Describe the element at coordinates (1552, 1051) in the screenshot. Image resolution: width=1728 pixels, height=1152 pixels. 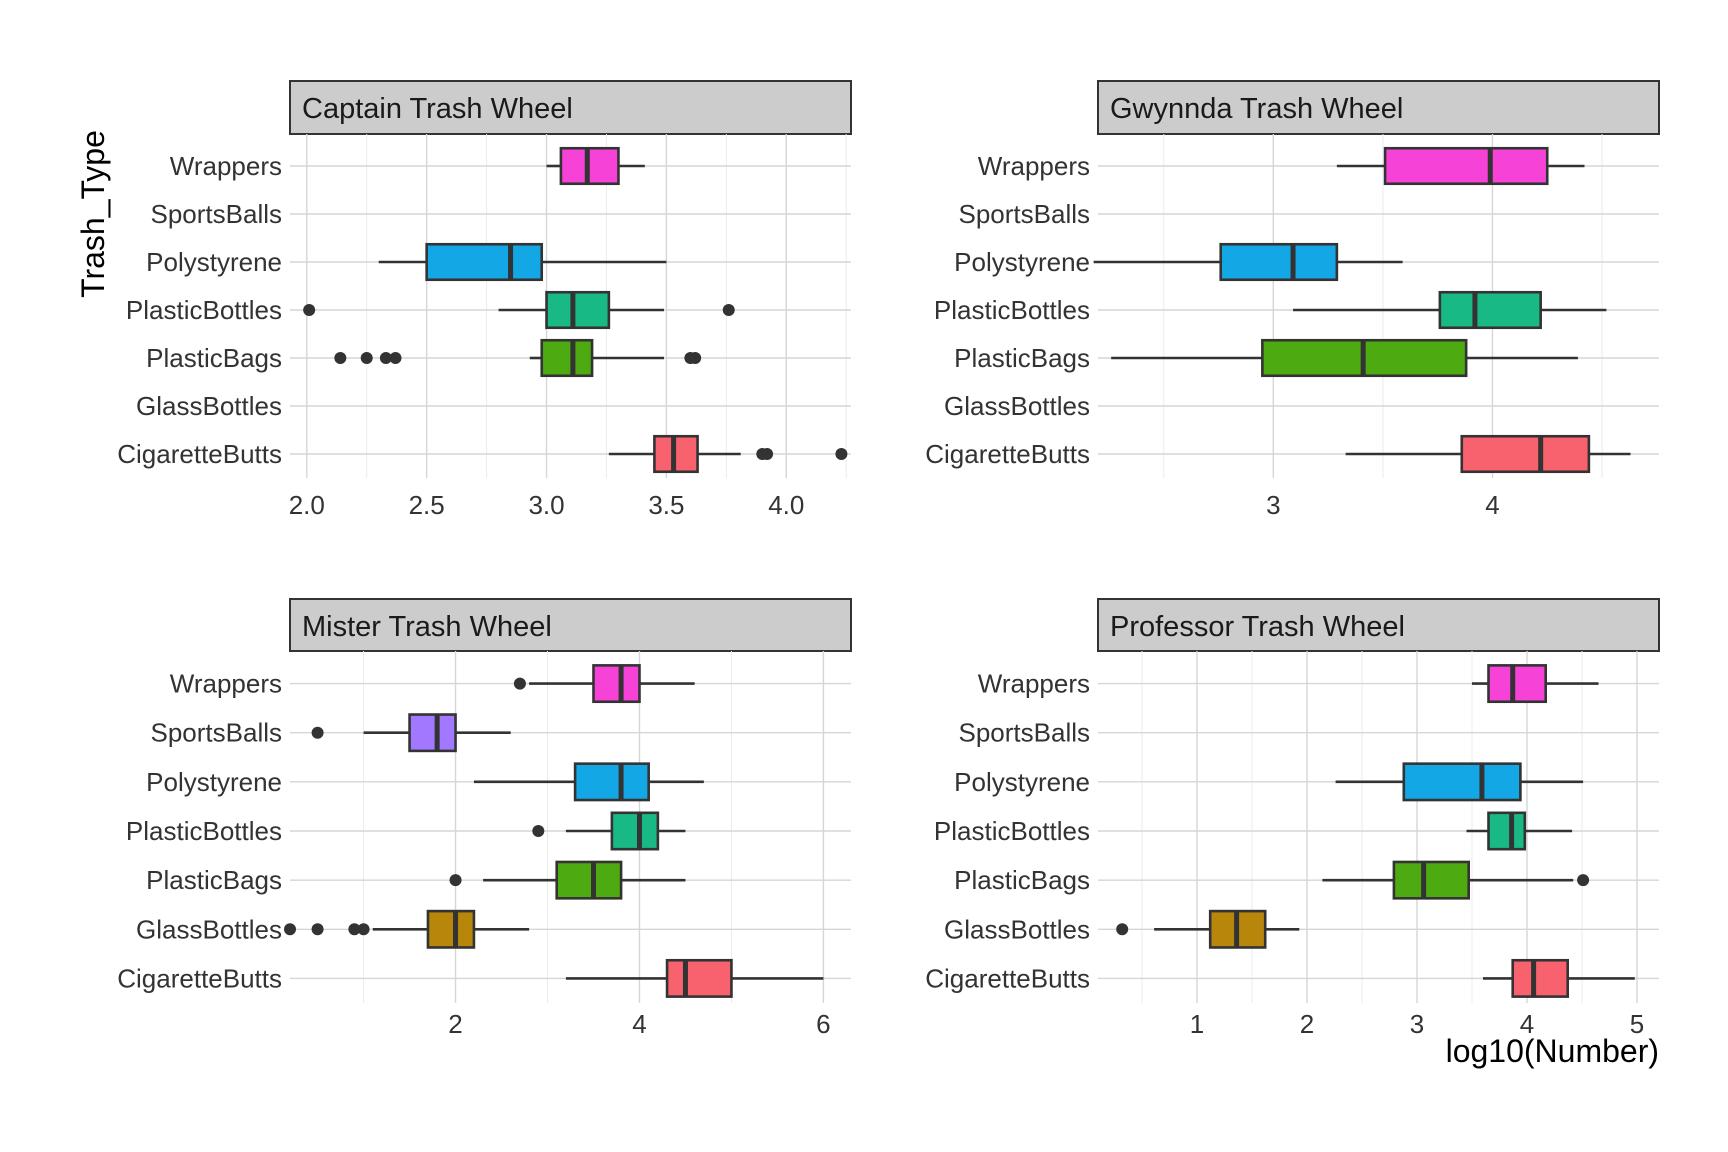
I see `x-axis-title: log10(Number)` at that location.